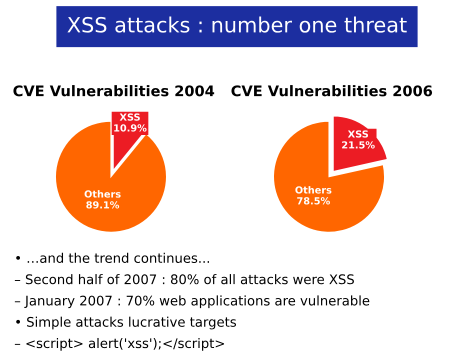  Describe the element at coordinates (126, 323) in the screenshot. I see `text: • Simple attacks lucrative targets` at that location.